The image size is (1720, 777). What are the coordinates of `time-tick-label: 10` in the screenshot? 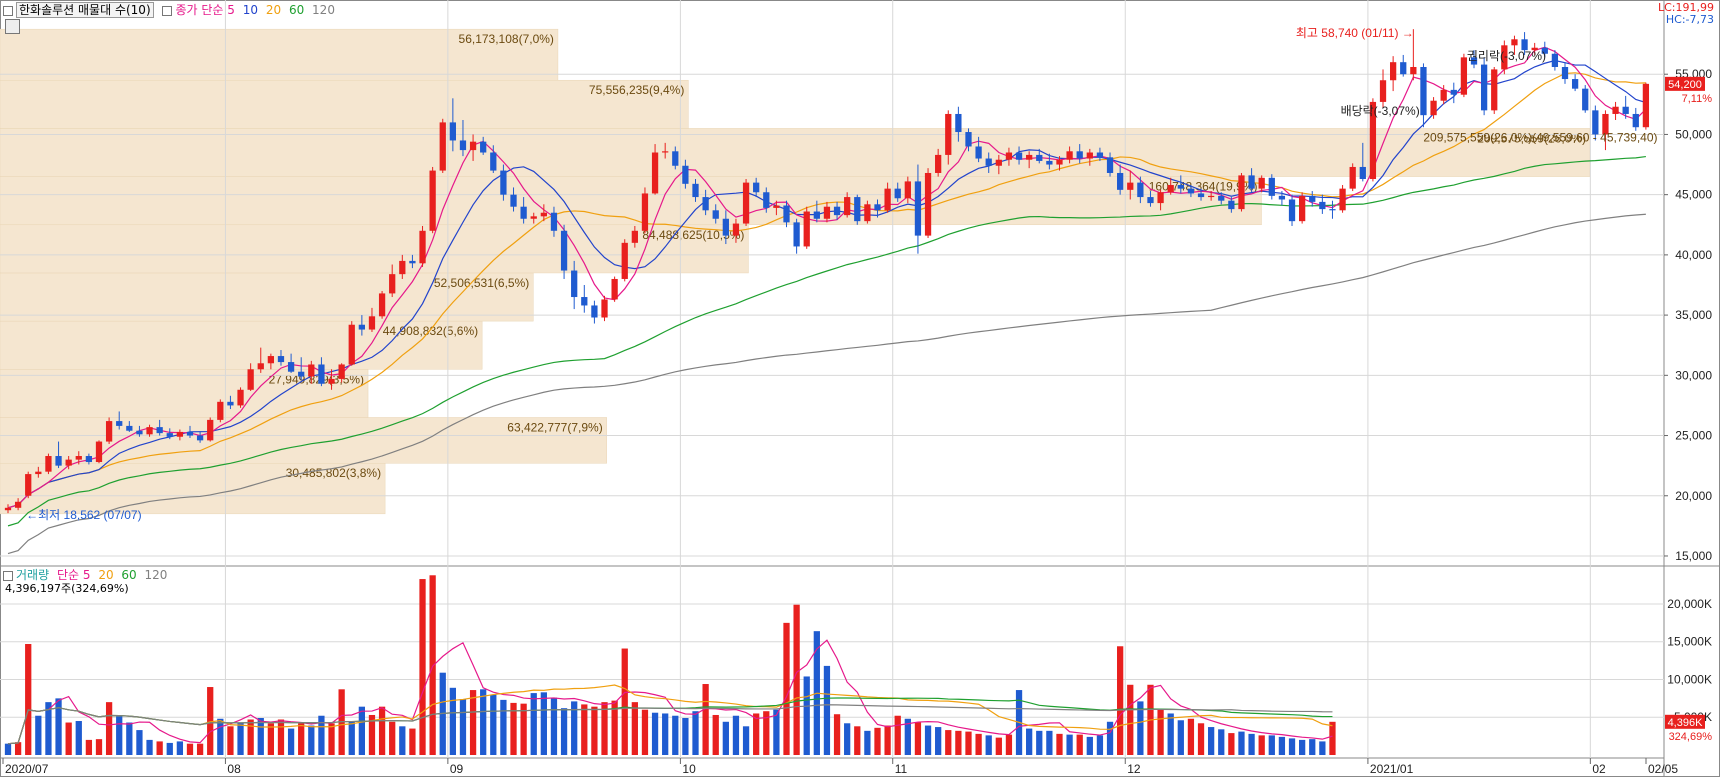 It's located at (689, 769).